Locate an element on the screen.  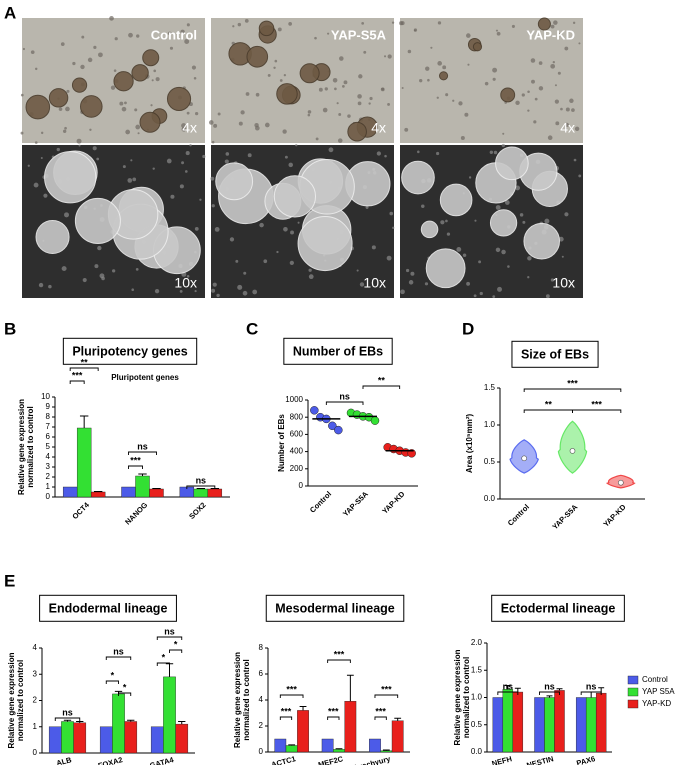
y-tick-label: 400 is located at coordinates (297, 451).